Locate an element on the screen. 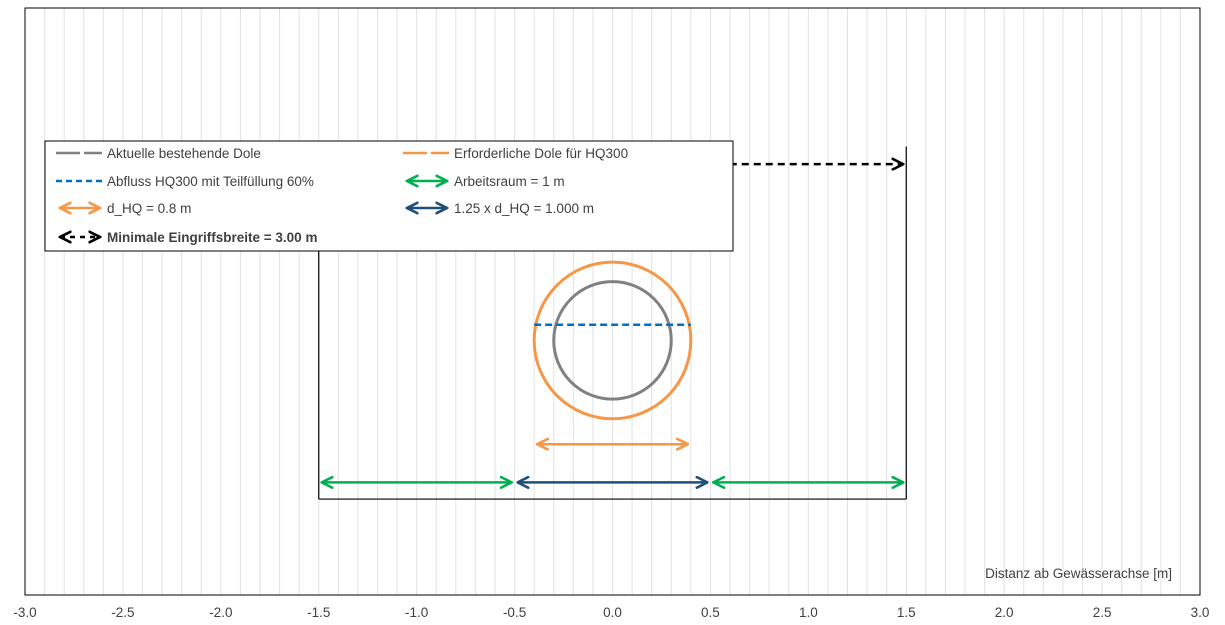 Image resolution: width=1225 pixels, height=625 pixels. circle-erforderliche-dole-f-r-hq300 is located at coordinates (612, 340).